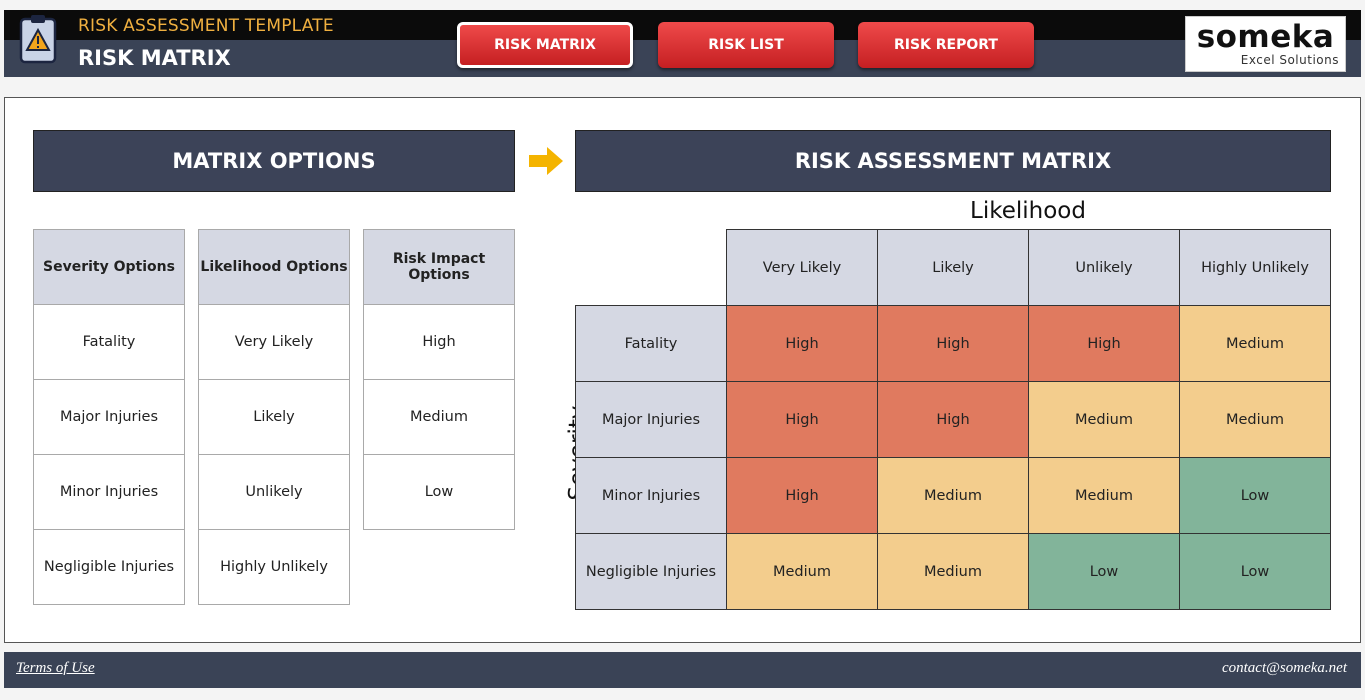 This screenshot has height=700, width=1365. I want to click on risk-list-button: RISK LIST, so click(746, 45).